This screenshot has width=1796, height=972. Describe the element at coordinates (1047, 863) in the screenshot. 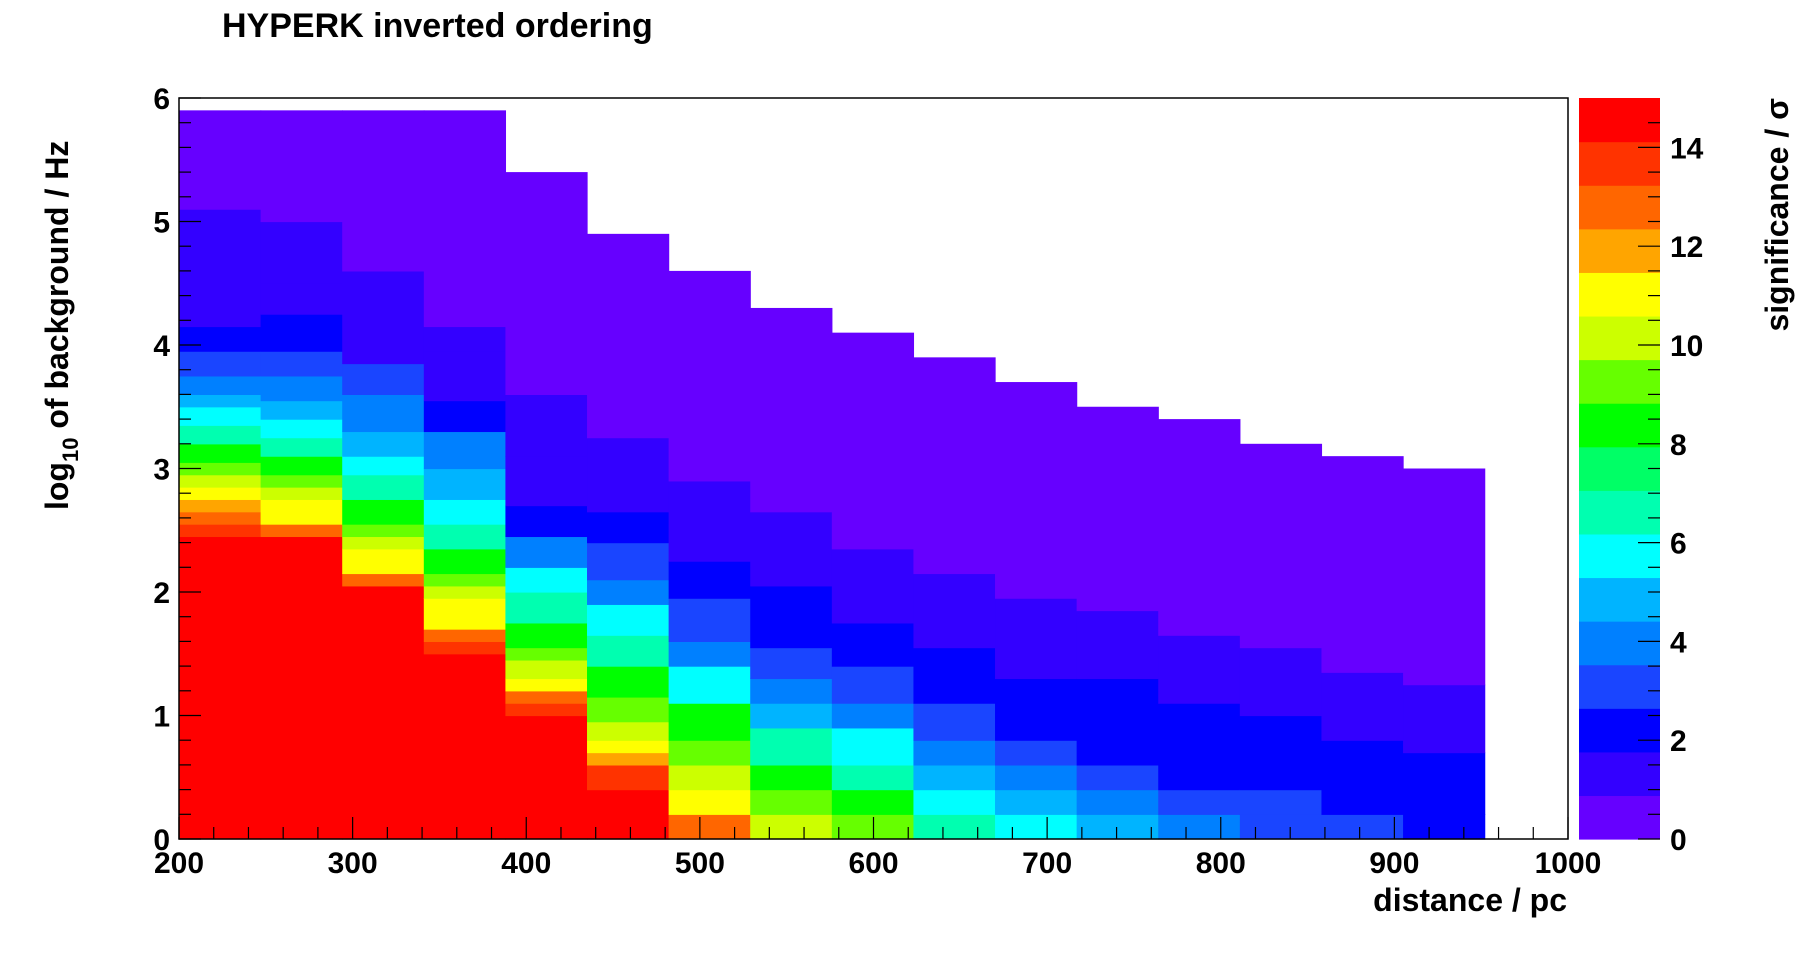

I see `x-tick-label: 700` at that location.